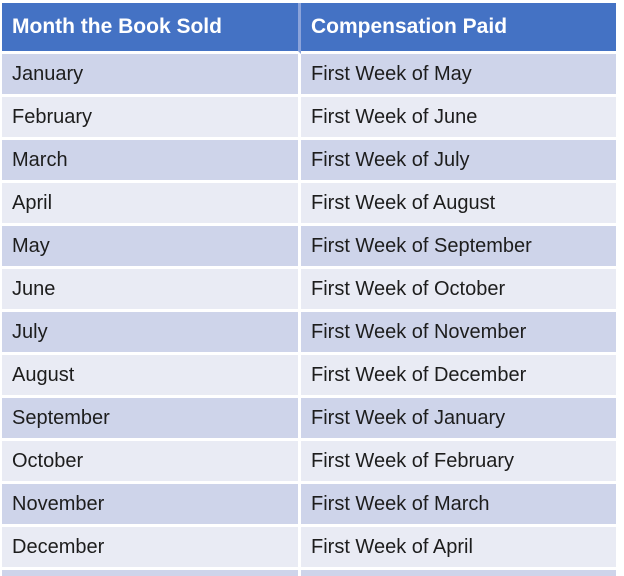 The height and width of the screenshot is (576, 624). What do you see at coordinates (458, 548) in the screenshot?
I see `compensation-cell: First Week of April` at bounding box center [458, 548].